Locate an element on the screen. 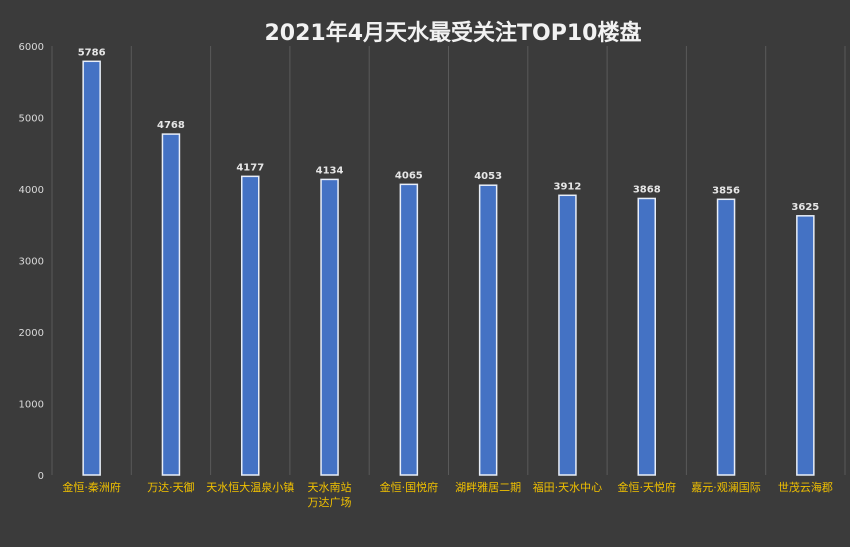 The width and height of the screenshot is (850, 547). y-tick-label: 0 is located at coordinates (41, 476).